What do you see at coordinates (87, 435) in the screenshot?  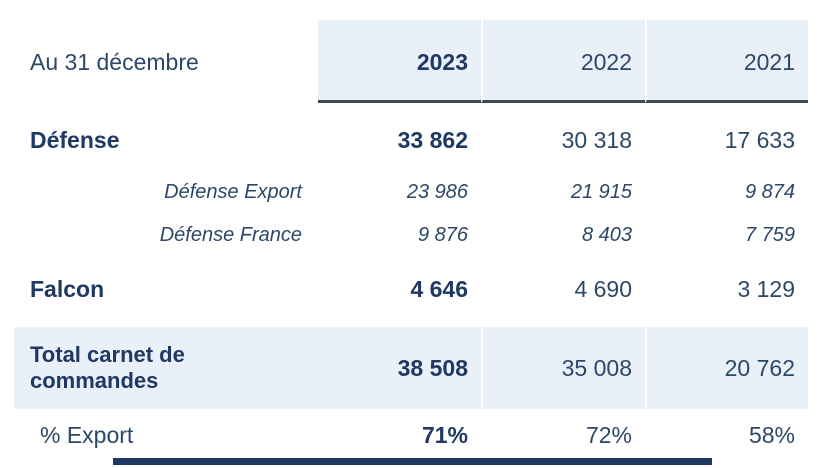 I see `row-pct-export-label: % Export` at bounding box center [87, 435].